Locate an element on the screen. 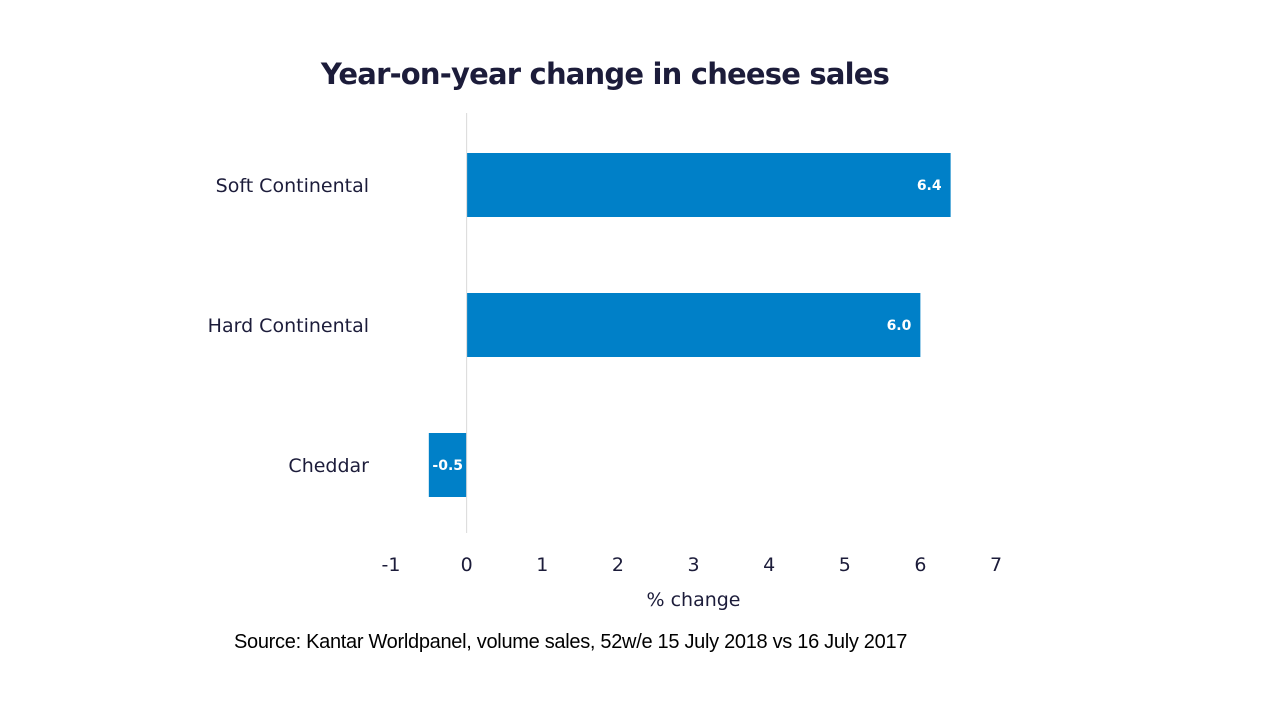 The width and height of the screenshot is (1280, 720). bar-cheddar is located at coordinates (447, 465).